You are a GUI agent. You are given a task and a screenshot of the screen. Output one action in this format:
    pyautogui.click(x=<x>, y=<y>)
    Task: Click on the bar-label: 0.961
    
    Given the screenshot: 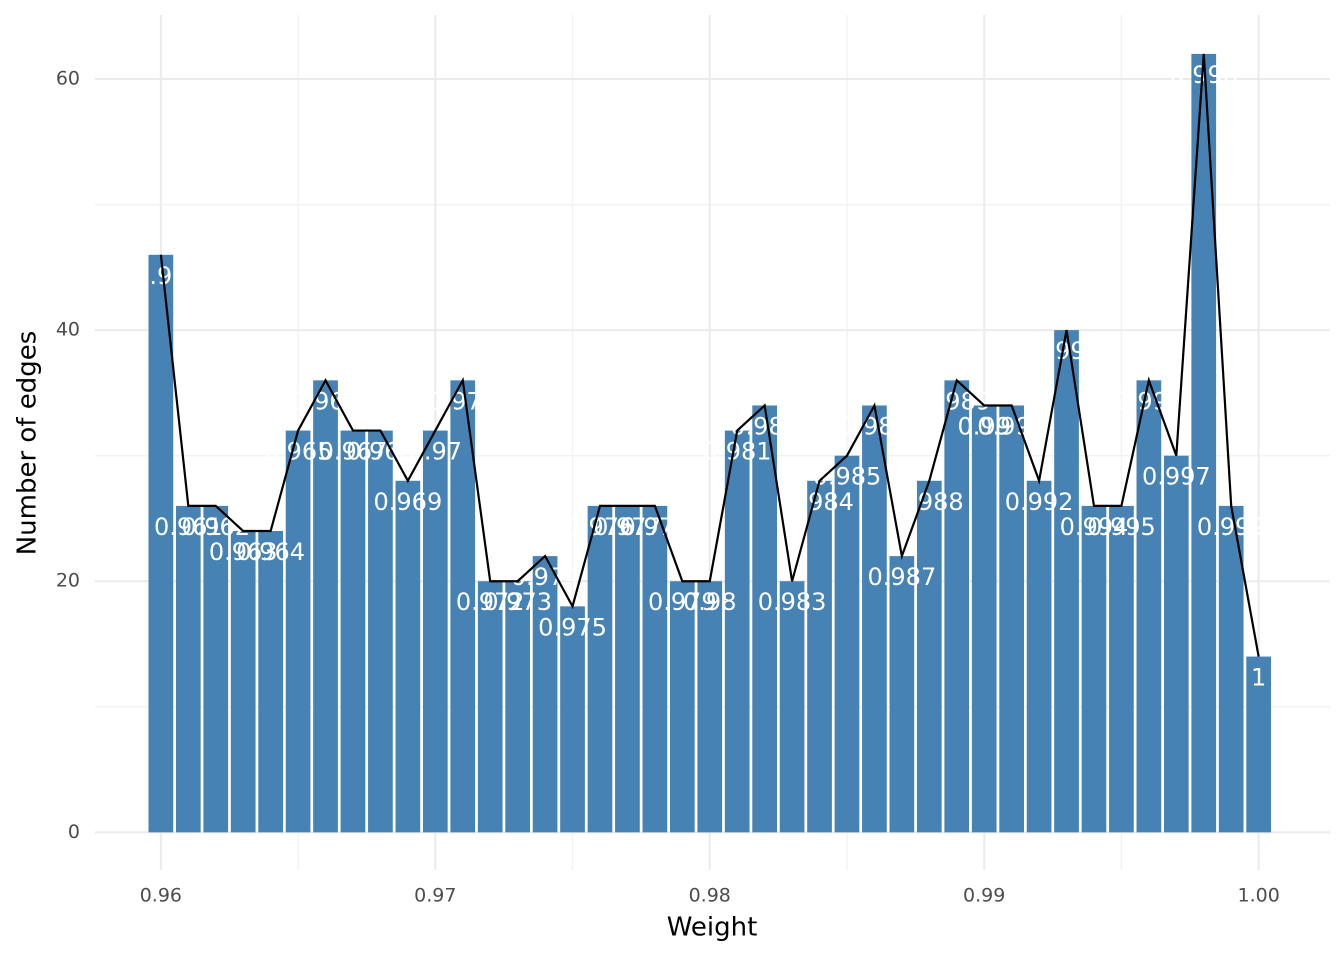 What is the action you would take?
    pyautogui.click(x=188, y=527)
    